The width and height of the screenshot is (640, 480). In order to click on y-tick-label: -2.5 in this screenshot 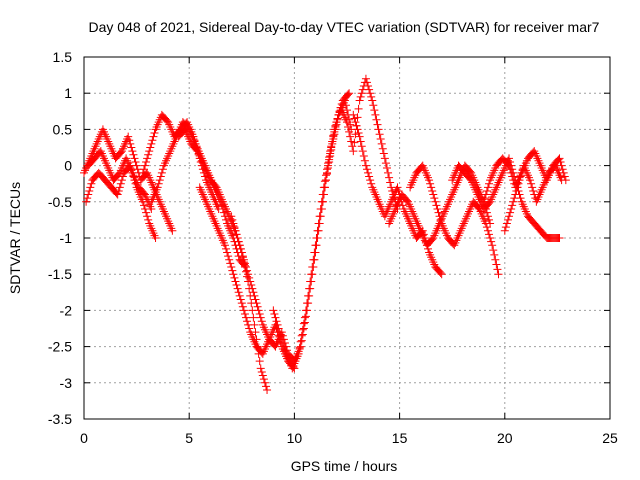, I will do `click(60, 347)`.